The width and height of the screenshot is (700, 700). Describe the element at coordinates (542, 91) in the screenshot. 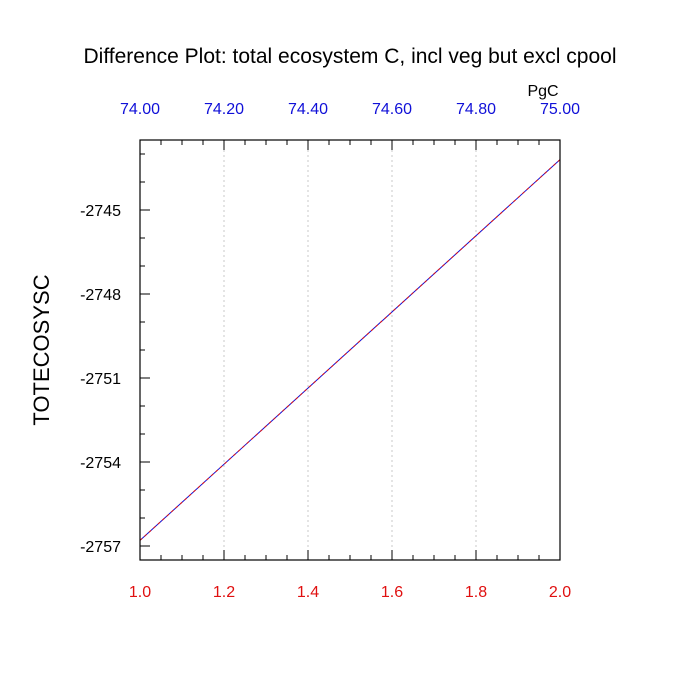

I see `top-axis-unit: PgC` at that location.